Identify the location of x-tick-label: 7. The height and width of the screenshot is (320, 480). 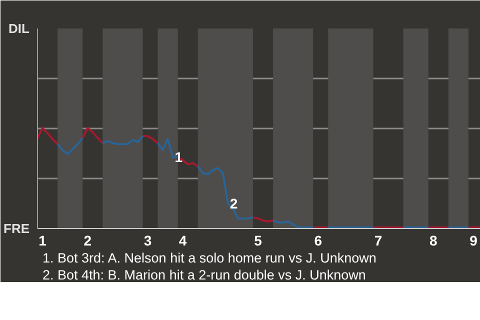
(378, 240).